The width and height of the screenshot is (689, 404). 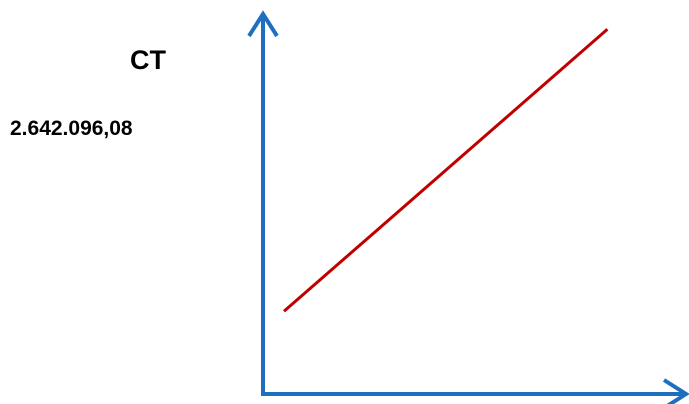 What do you see at coordinates (675, 391) in the screenshot?
I see `x-axis-arrow-icon` at bounding box center [675, 391].